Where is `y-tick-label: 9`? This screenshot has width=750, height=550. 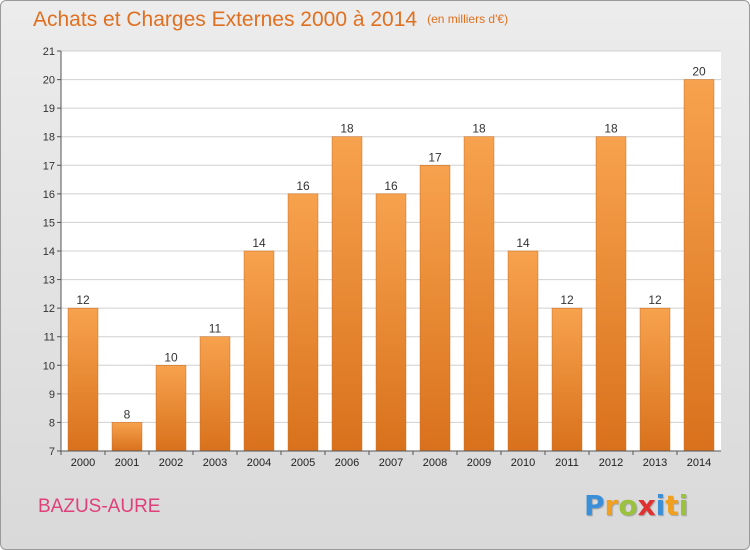
y-tick-label: 9 is located at coordinates (52, 395).